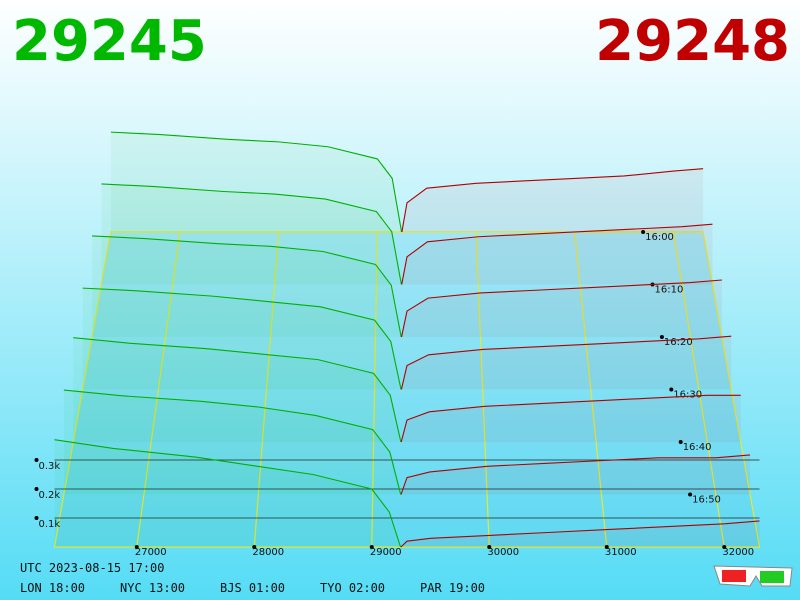 The image size is (800, 600). I want to click on city-time: BJS 01:00, so click(252, 588).